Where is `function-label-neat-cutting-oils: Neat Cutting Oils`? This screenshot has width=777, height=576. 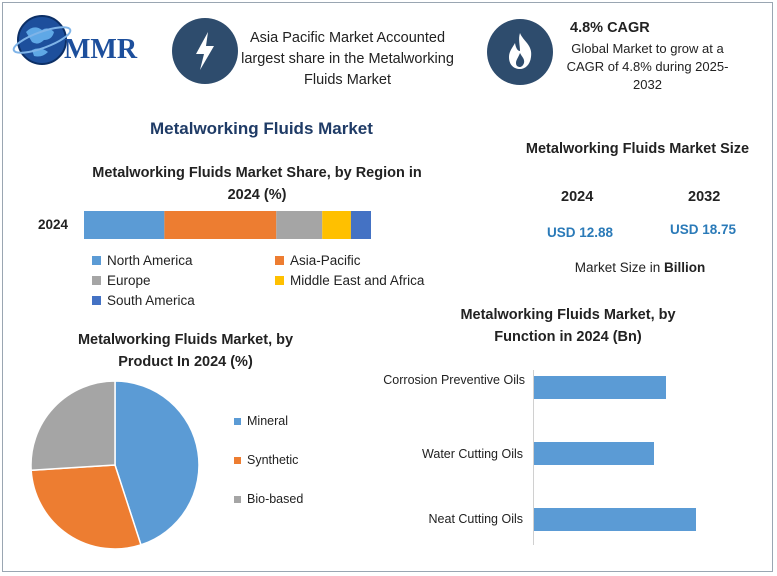
function-label-neat-cutting-oils: Neat Cutting Oils is located at coordinates (475, 519).